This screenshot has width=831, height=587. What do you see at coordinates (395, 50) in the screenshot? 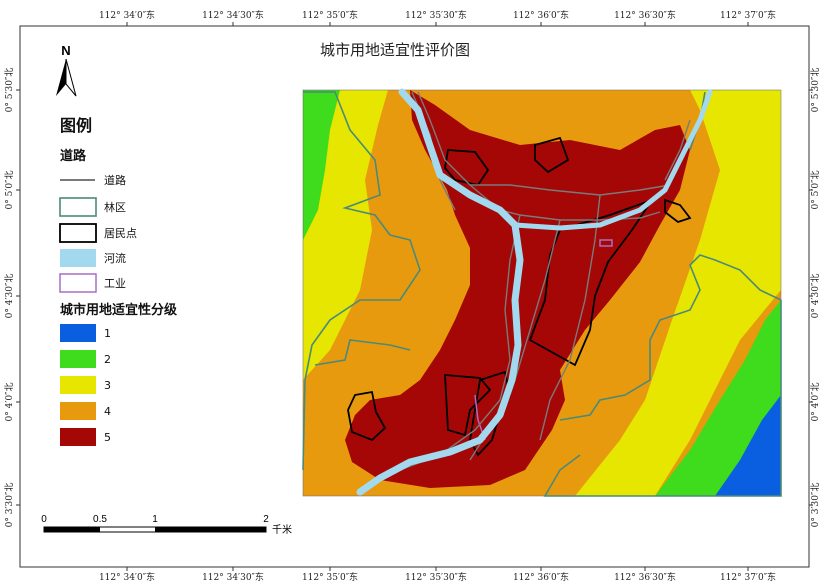
I see `map-title: 城市用地适宜性评价图` at bounding box center [395, 50].